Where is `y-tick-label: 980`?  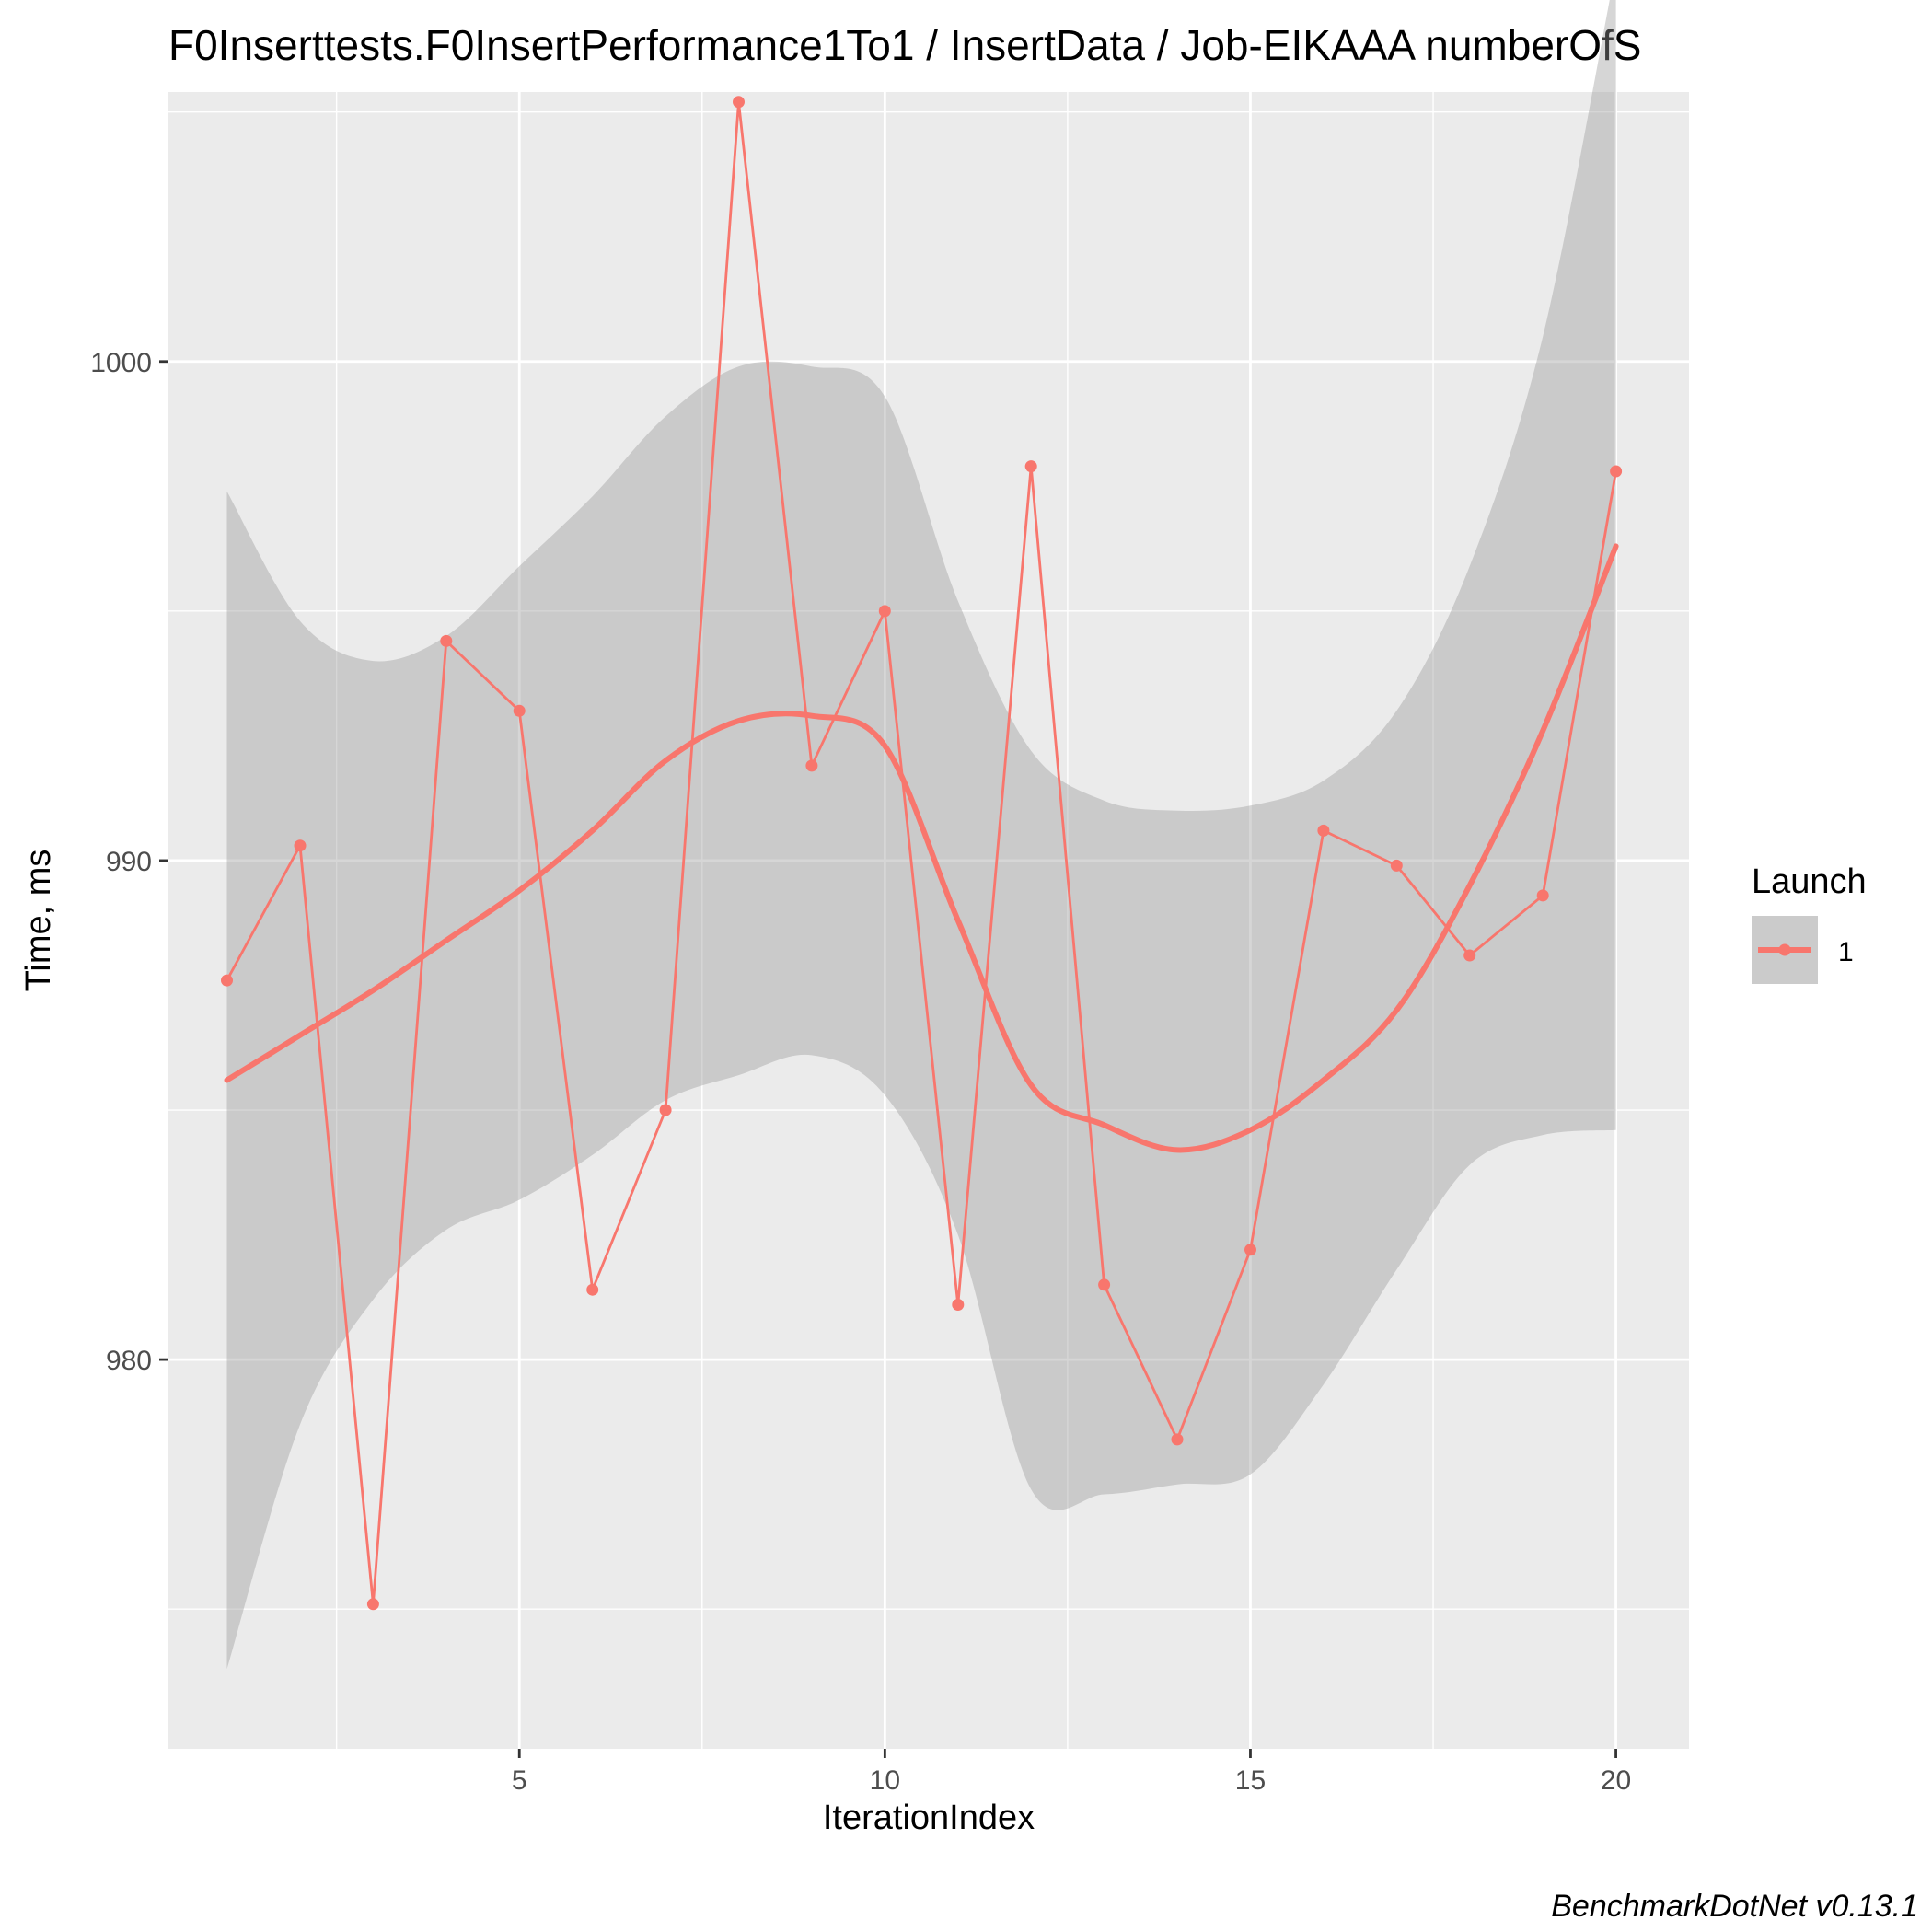 y-tick-label: 980 is located at coordinates (129, 1361).